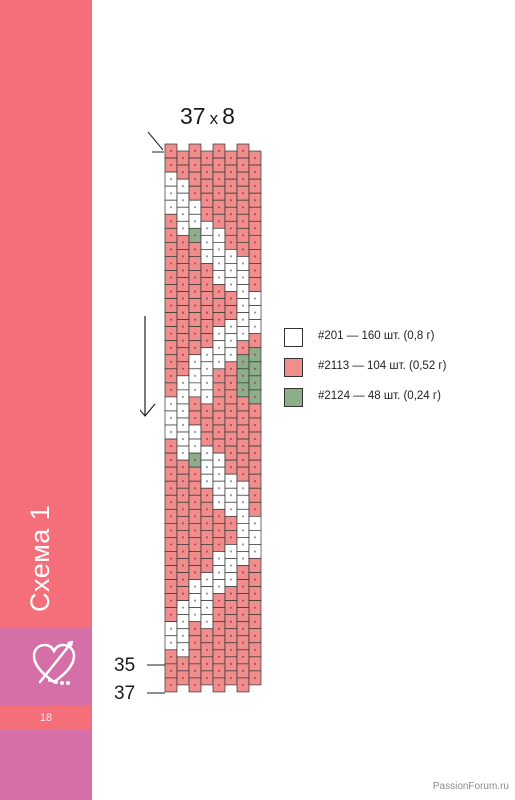 This screenshot has height=800, width=515. I want to click on size-x: x, so click(214, 118).